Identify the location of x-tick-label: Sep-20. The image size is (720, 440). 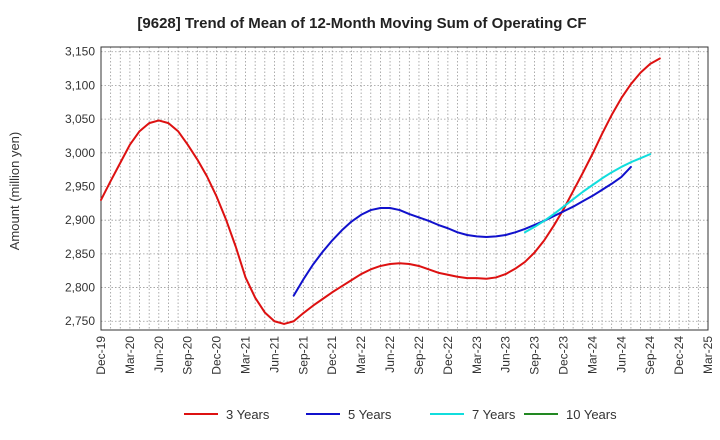
(188, 355).